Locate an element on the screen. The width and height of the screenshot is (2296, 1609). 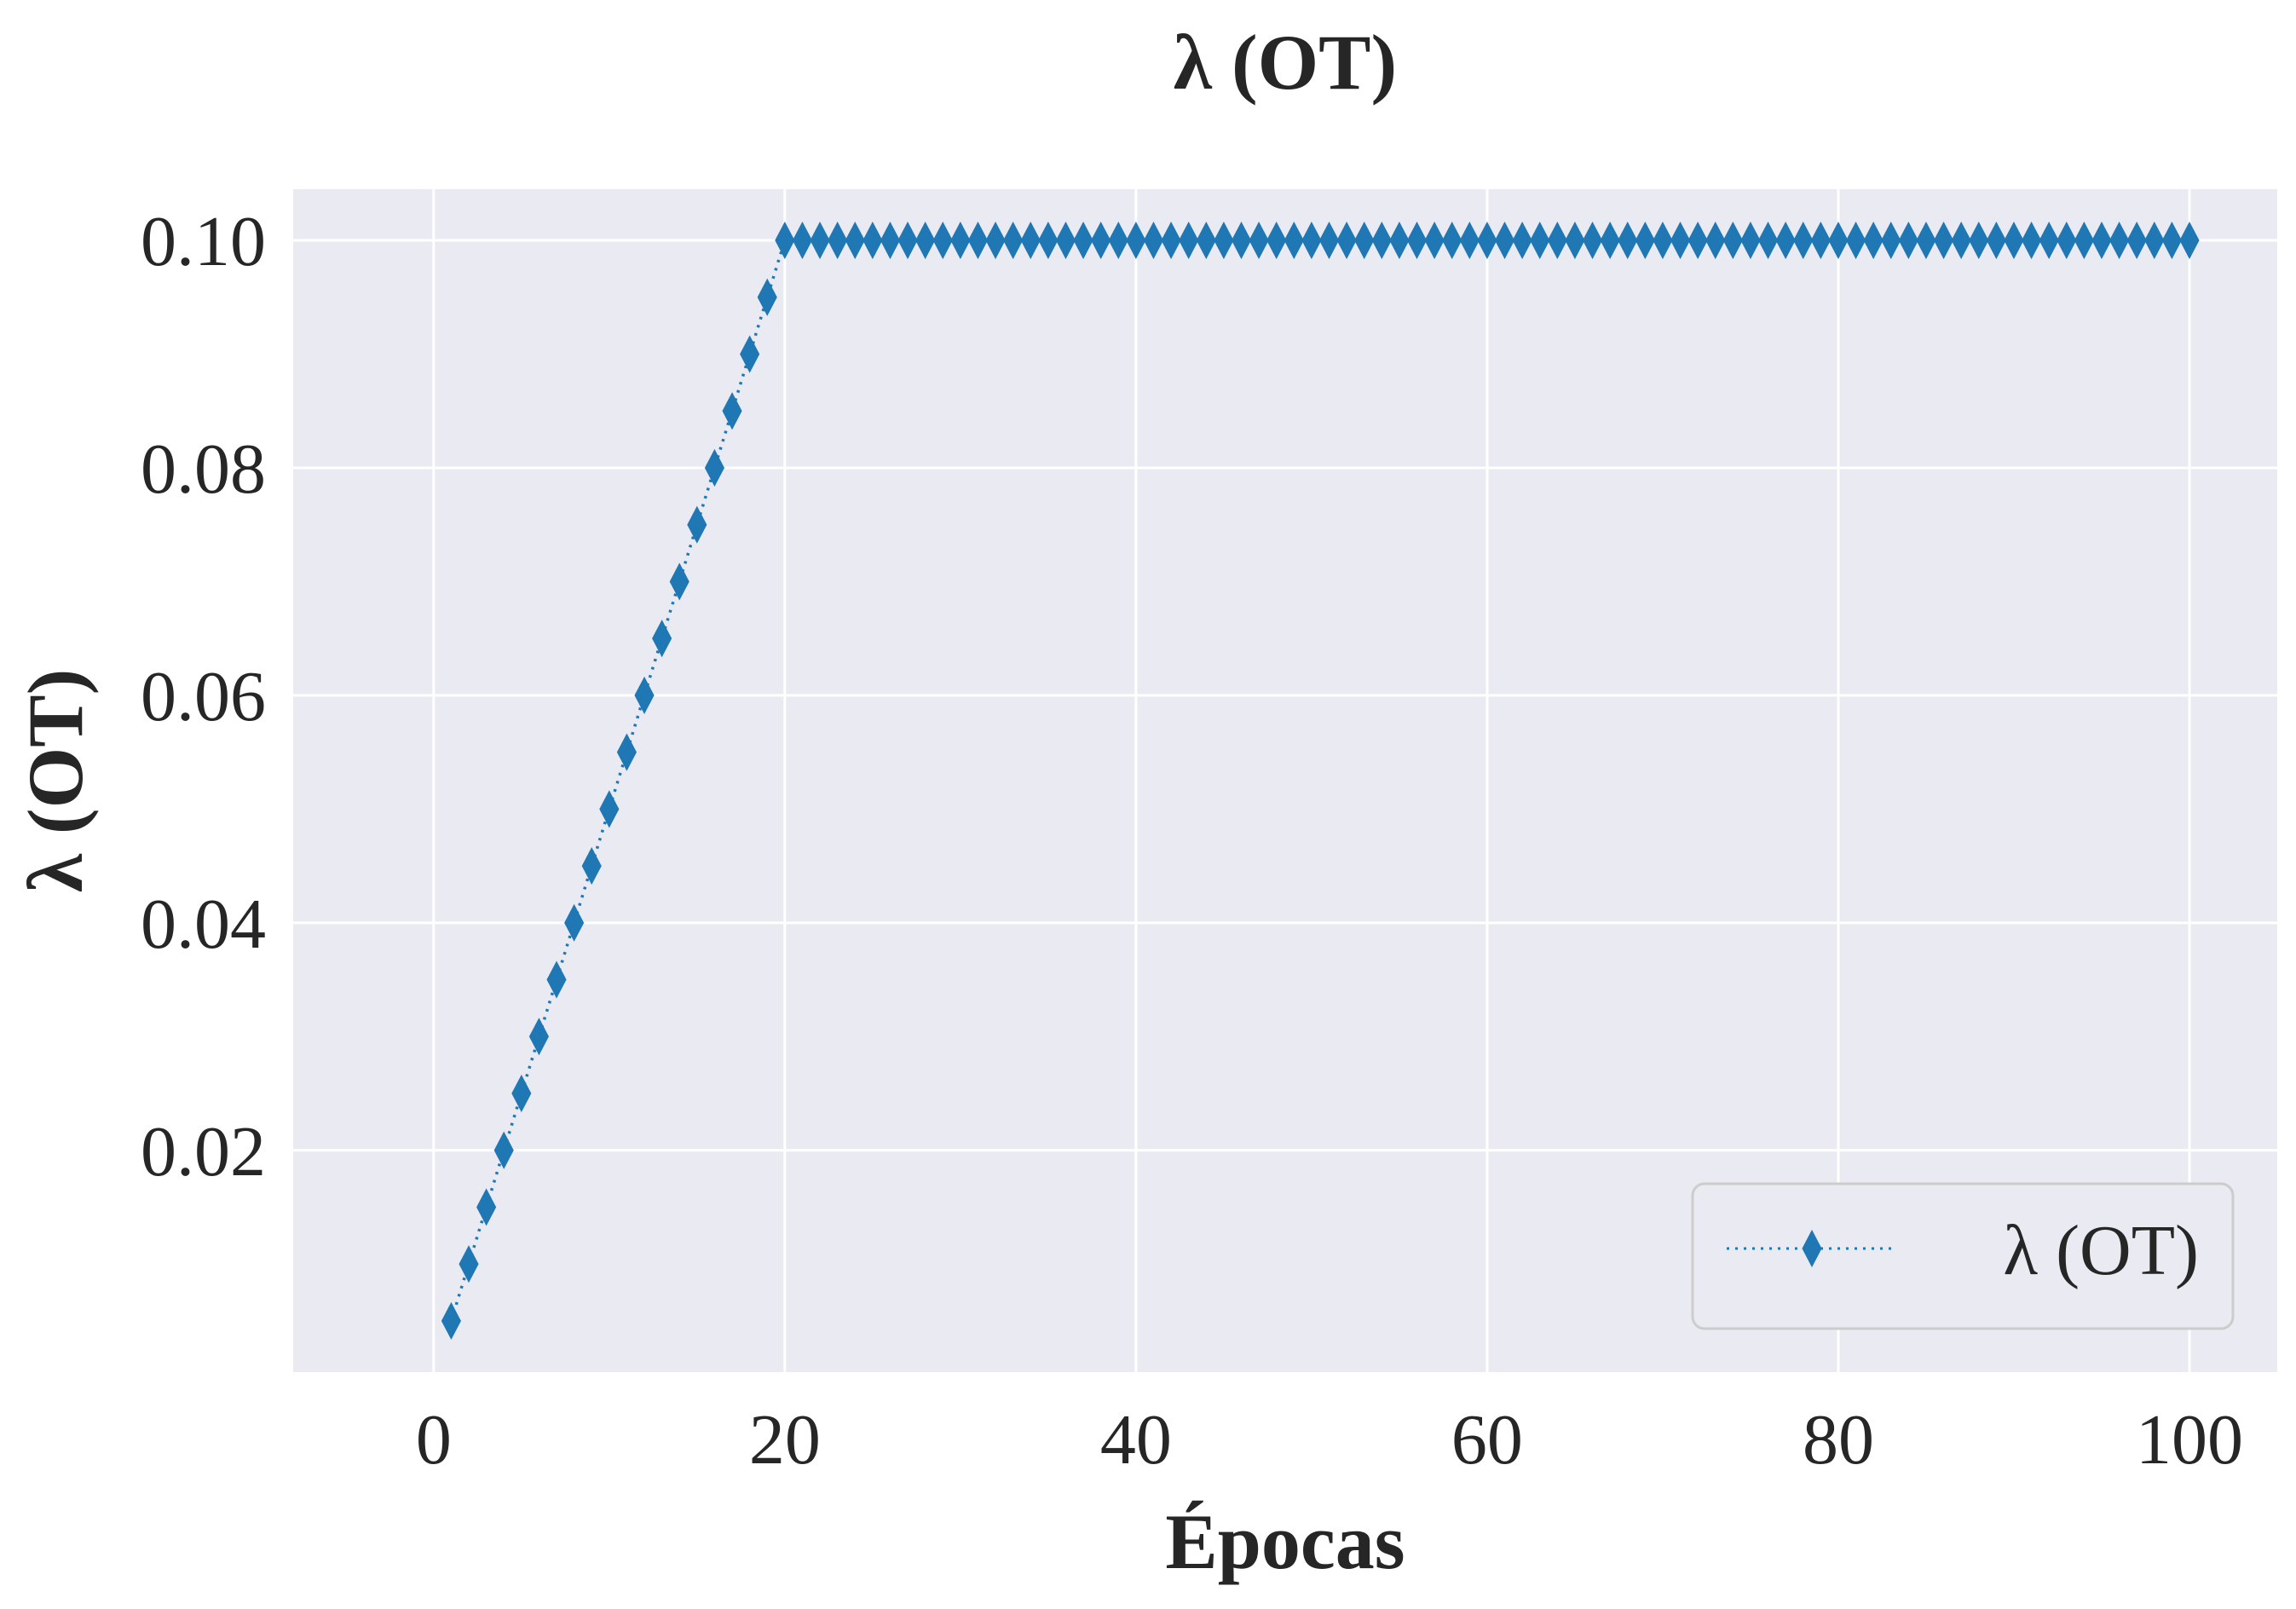
legend-box is located at coordinates (1963, 1256).